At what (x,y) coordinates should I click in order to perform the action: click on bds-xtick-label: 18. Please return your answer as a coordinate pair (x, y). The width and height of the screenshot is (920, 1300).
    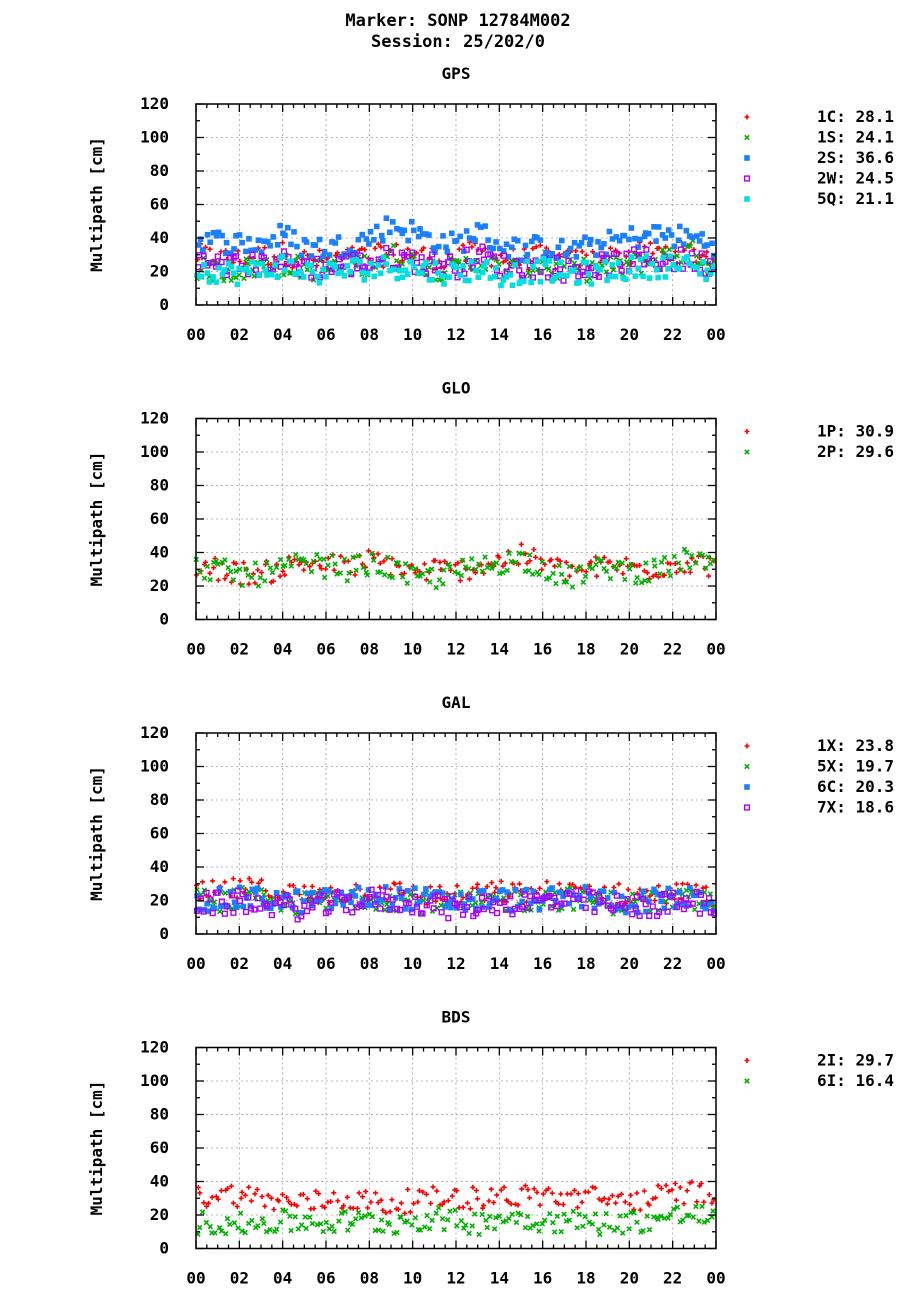
    Looking at the image, I should click on (585, 1278).